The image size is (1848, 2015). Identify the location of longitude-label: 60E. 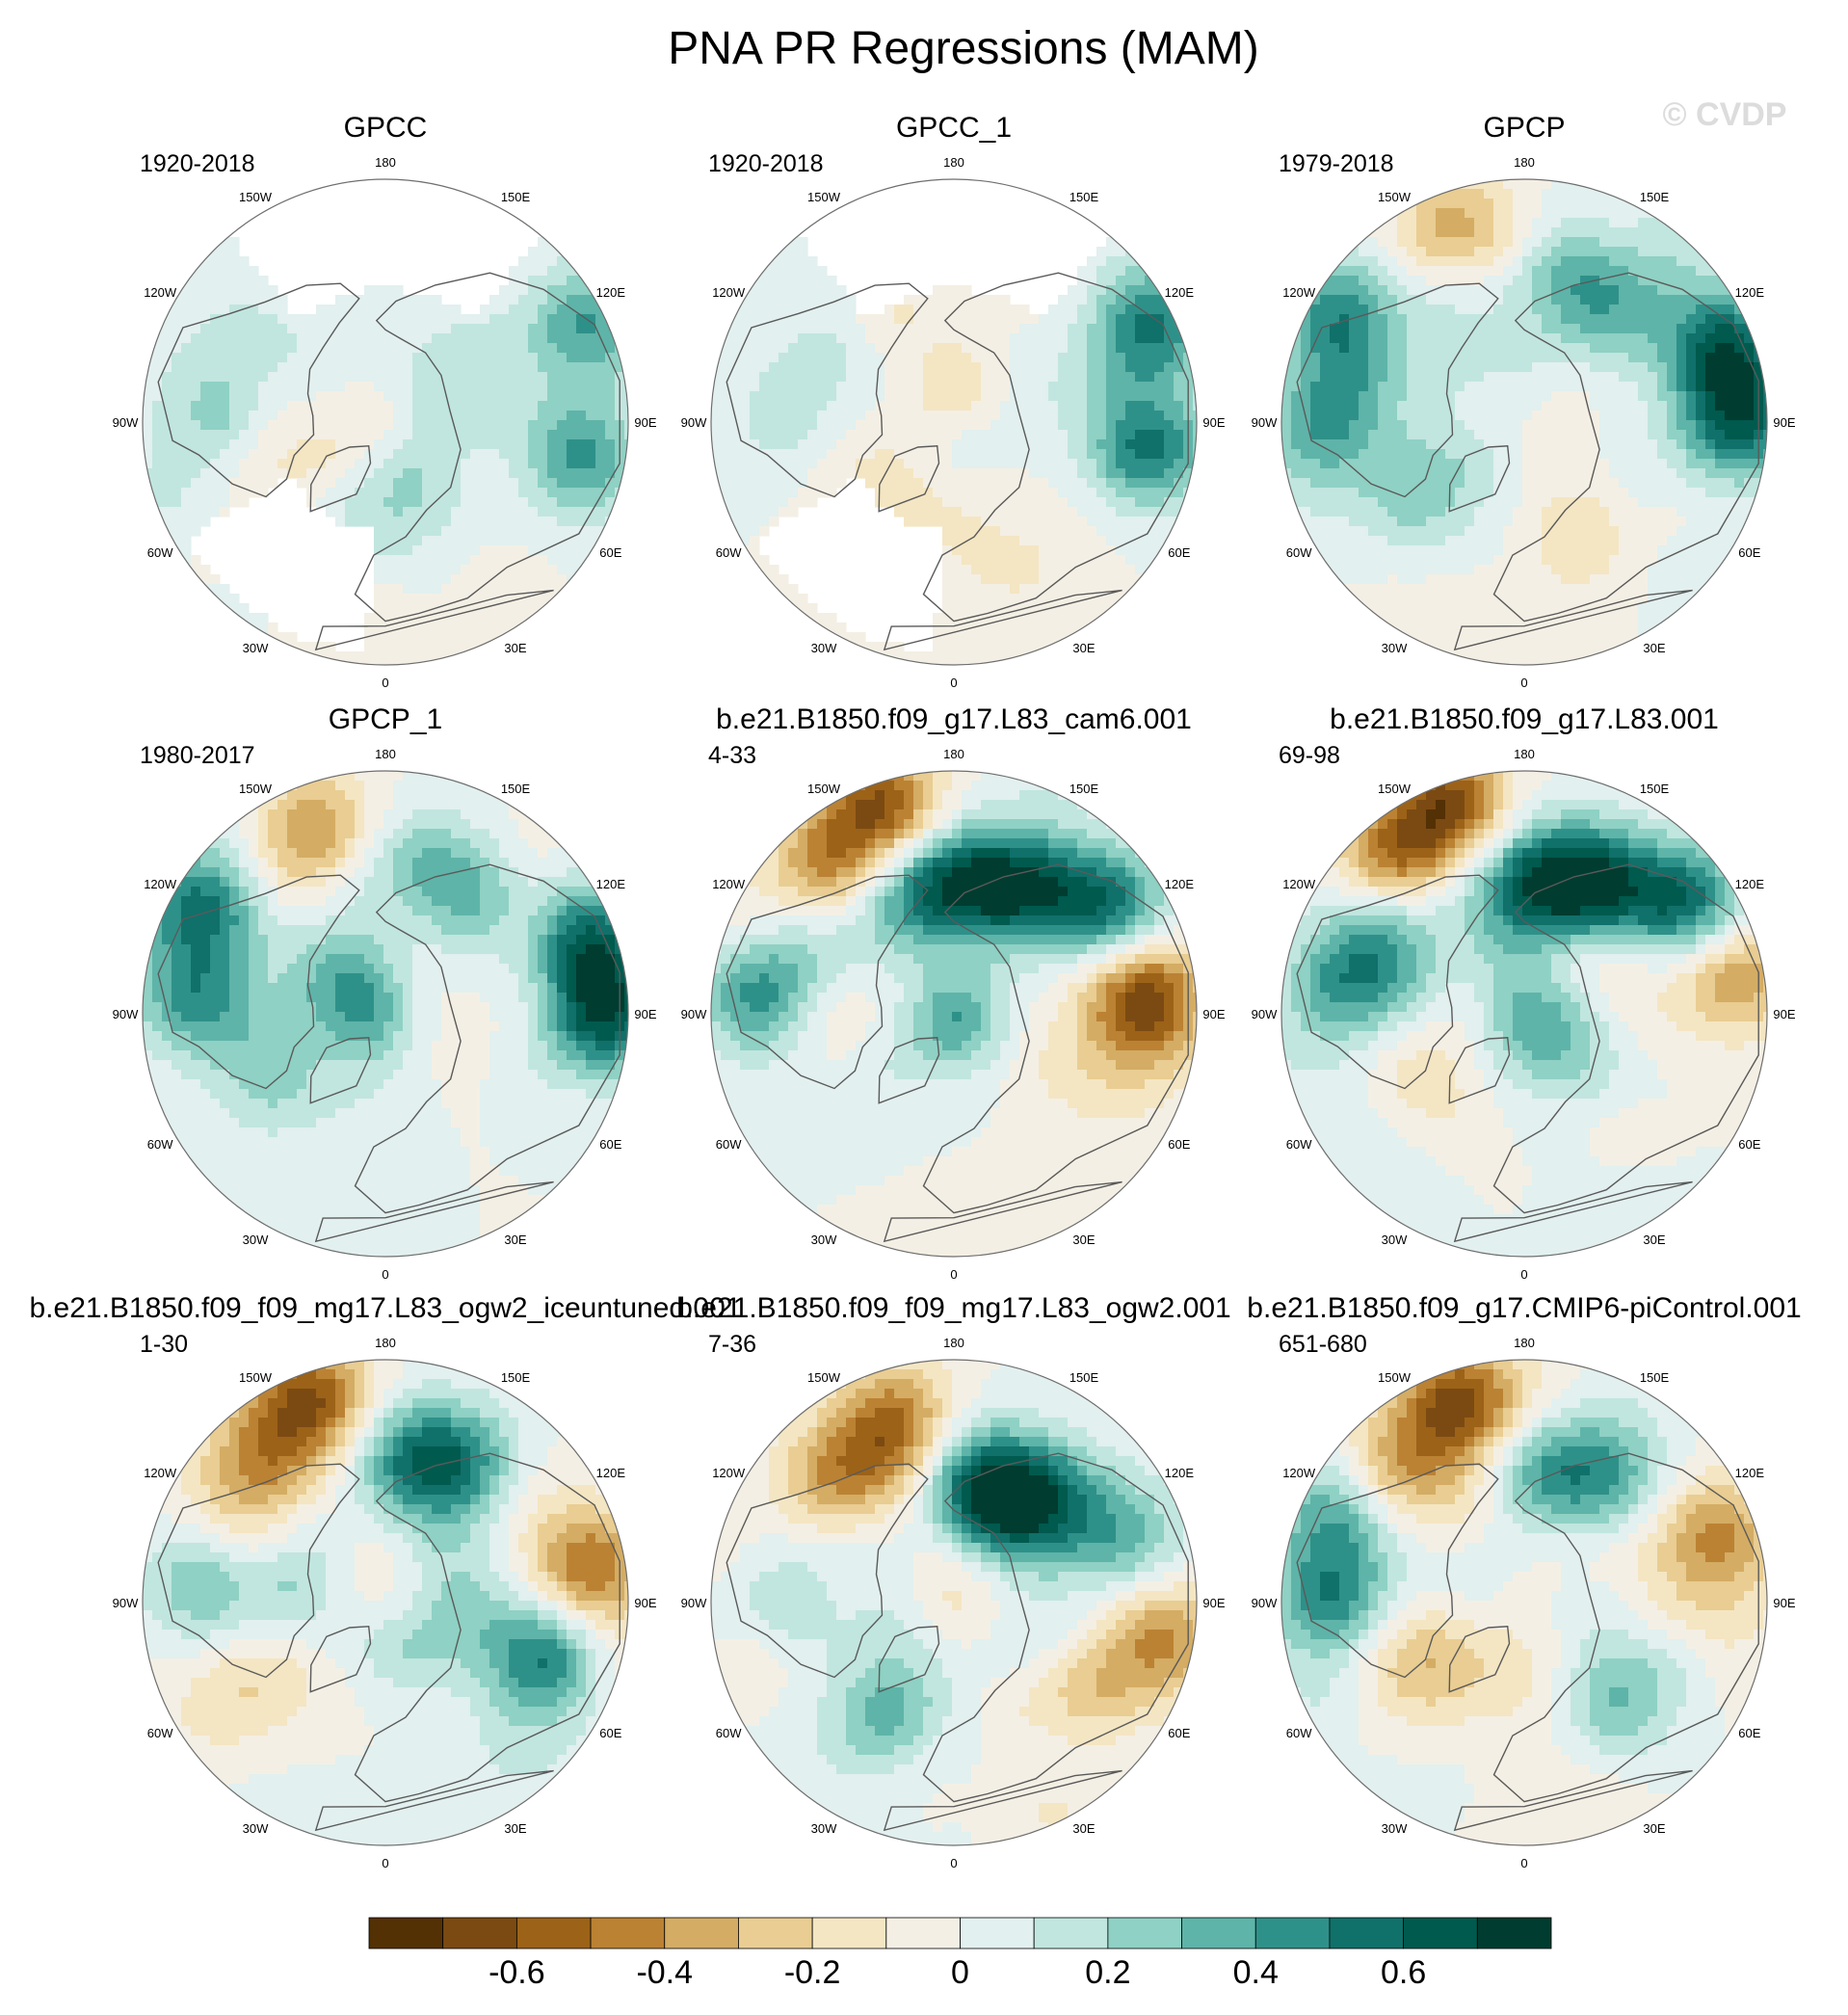
(1179, 552).